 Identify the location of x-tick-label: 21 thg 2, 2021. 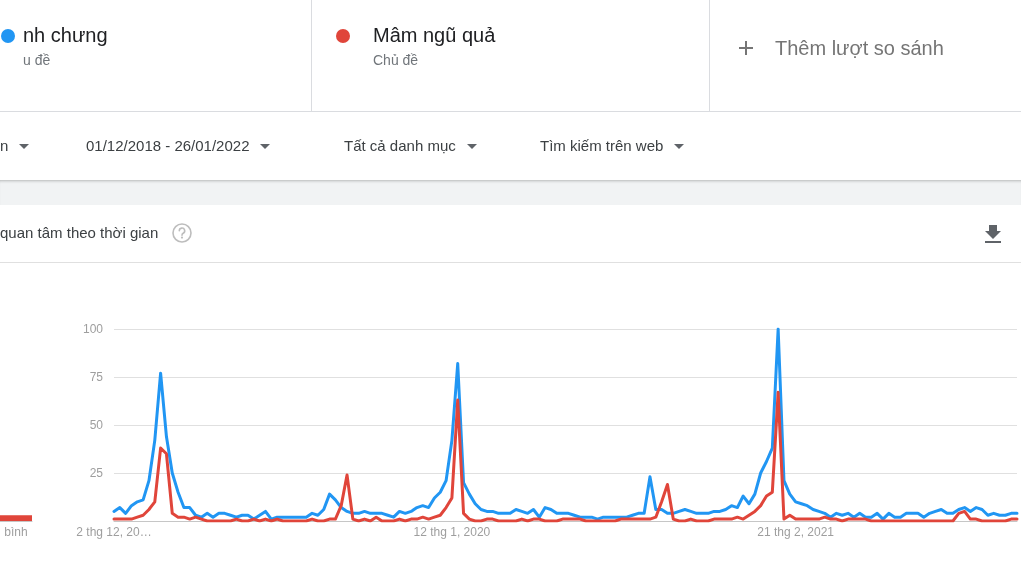
(796, 532).